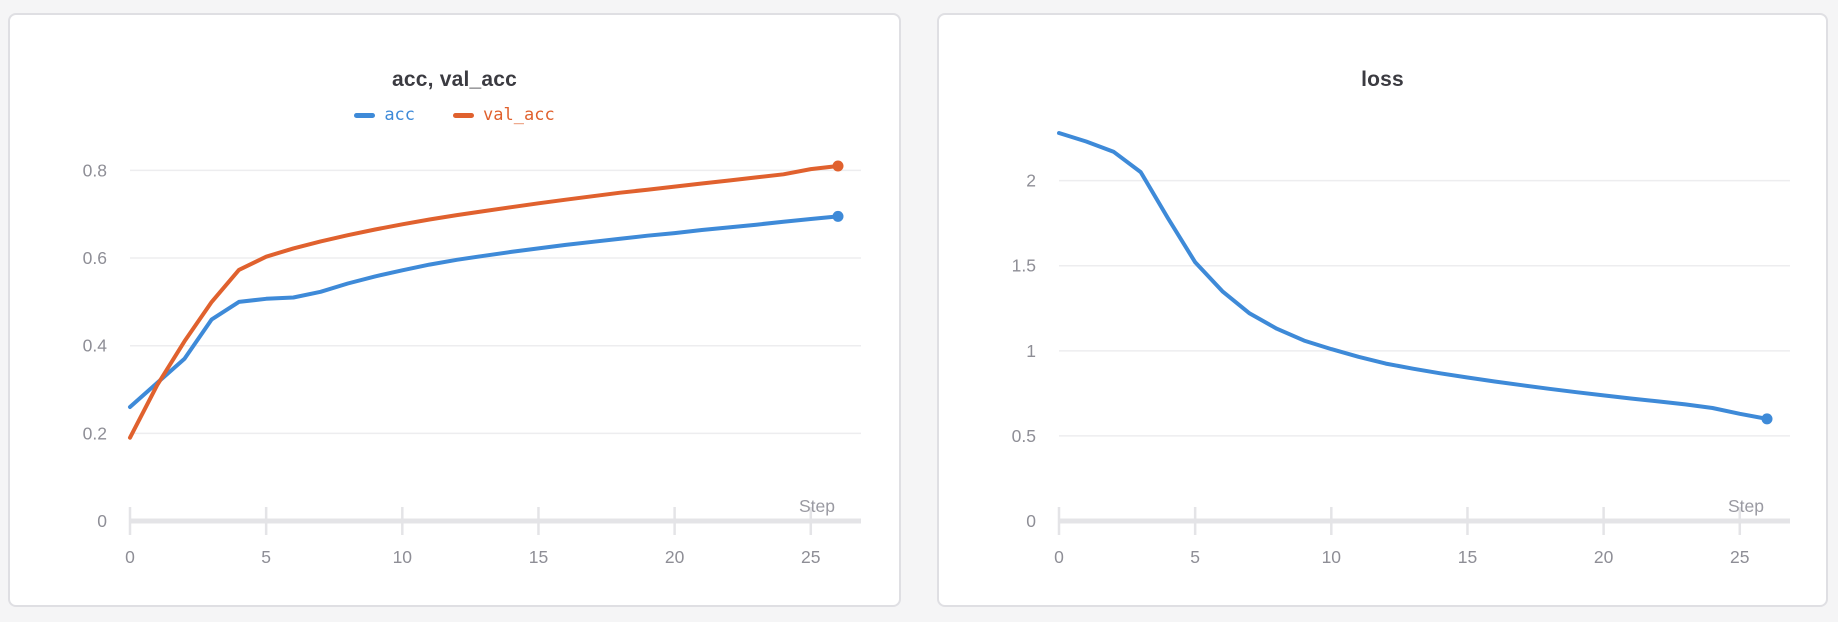 This screenshot has width=1838, height=622. Describe the element at coordinates (464, 115) in the screenshot. I see `legend-swatch-val_acc` at that location.